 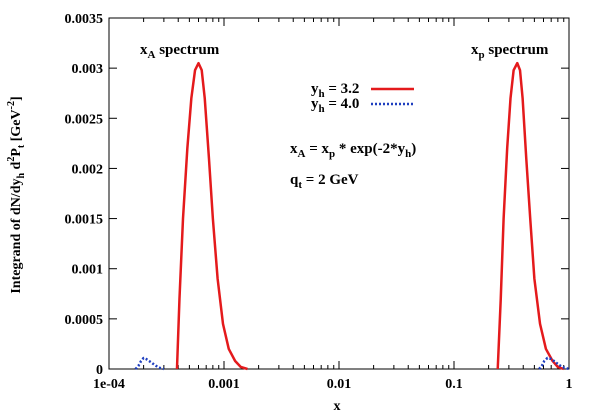 I want to click on y-tick-label: 0.003, so click(x=88, y=69).